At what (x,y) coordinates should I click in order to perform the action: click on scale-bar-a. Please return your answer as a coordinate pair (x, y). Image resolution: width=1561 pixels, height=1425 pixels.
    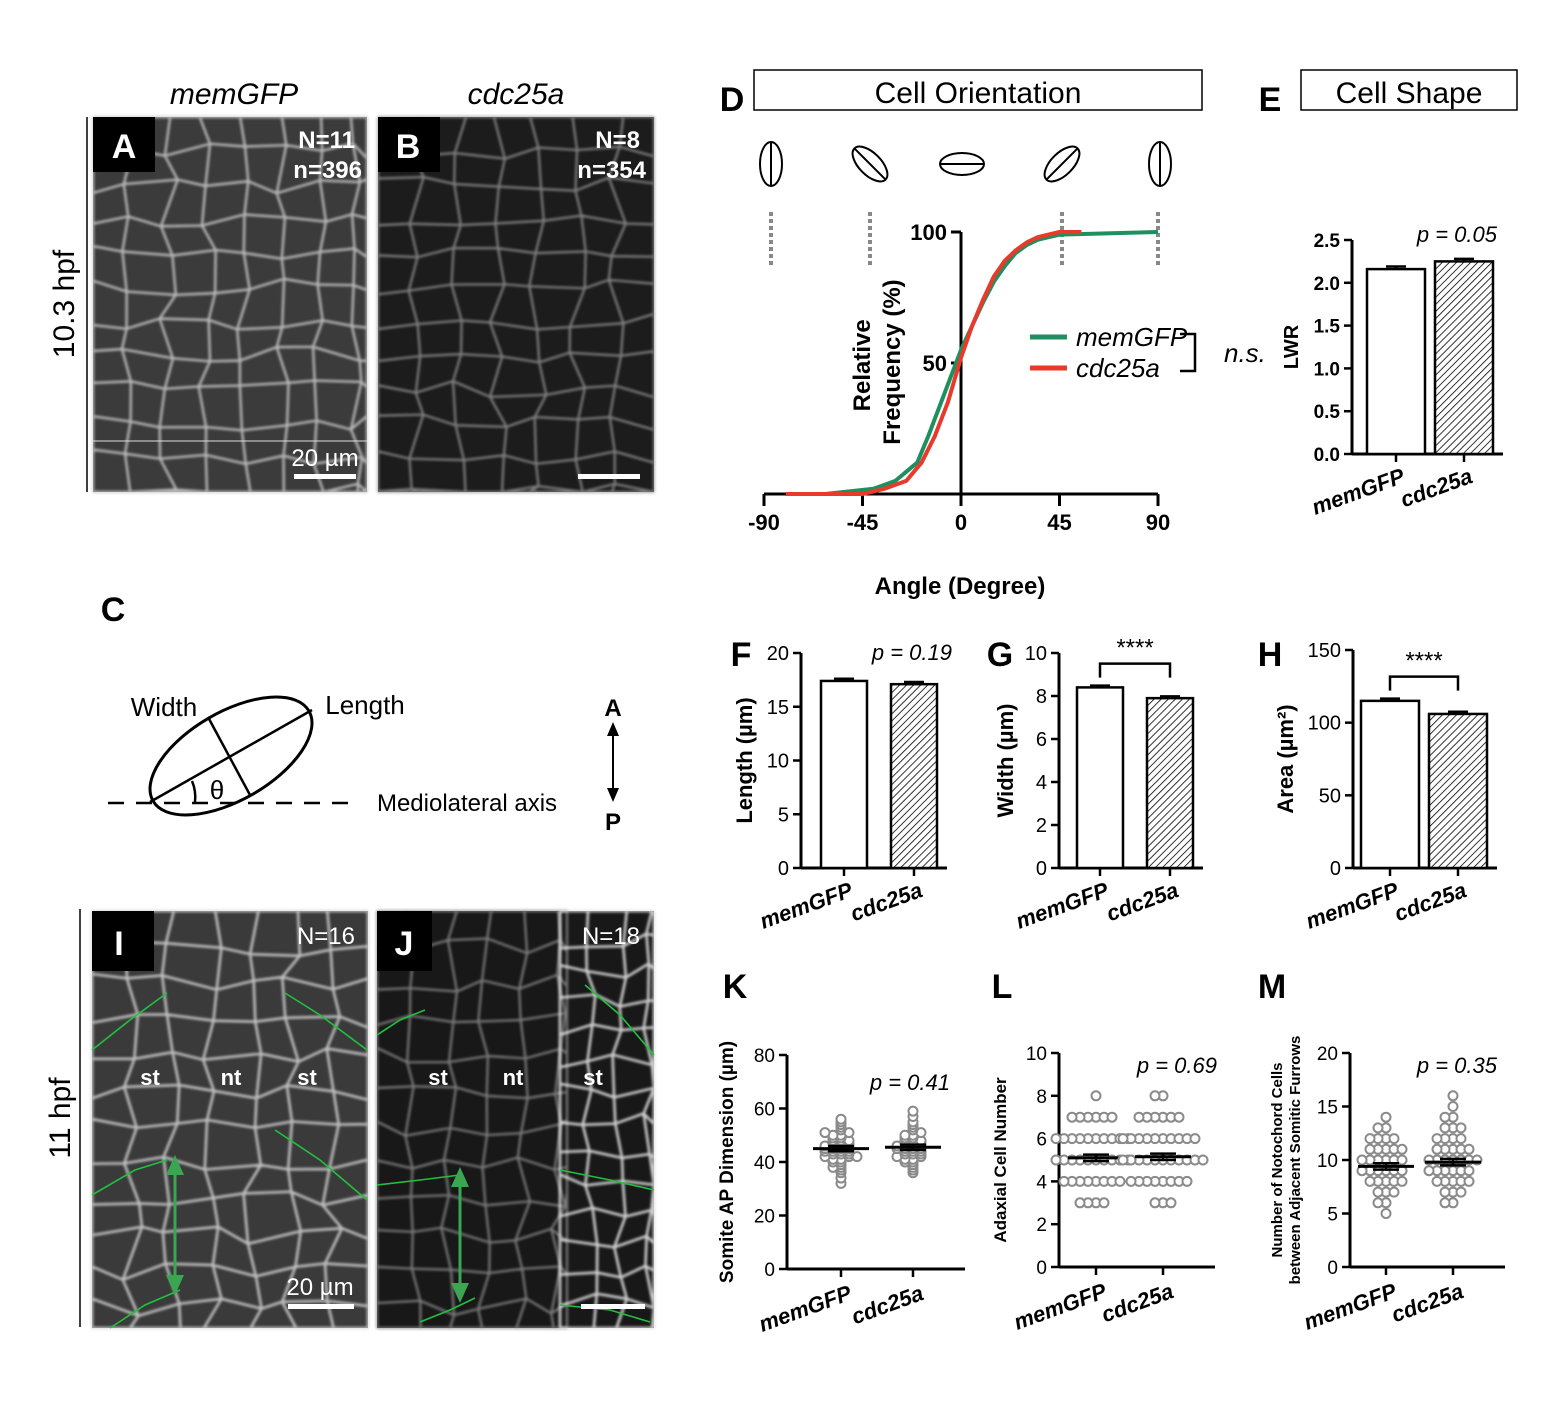
    Looking at the image, I should click on (325, 476).